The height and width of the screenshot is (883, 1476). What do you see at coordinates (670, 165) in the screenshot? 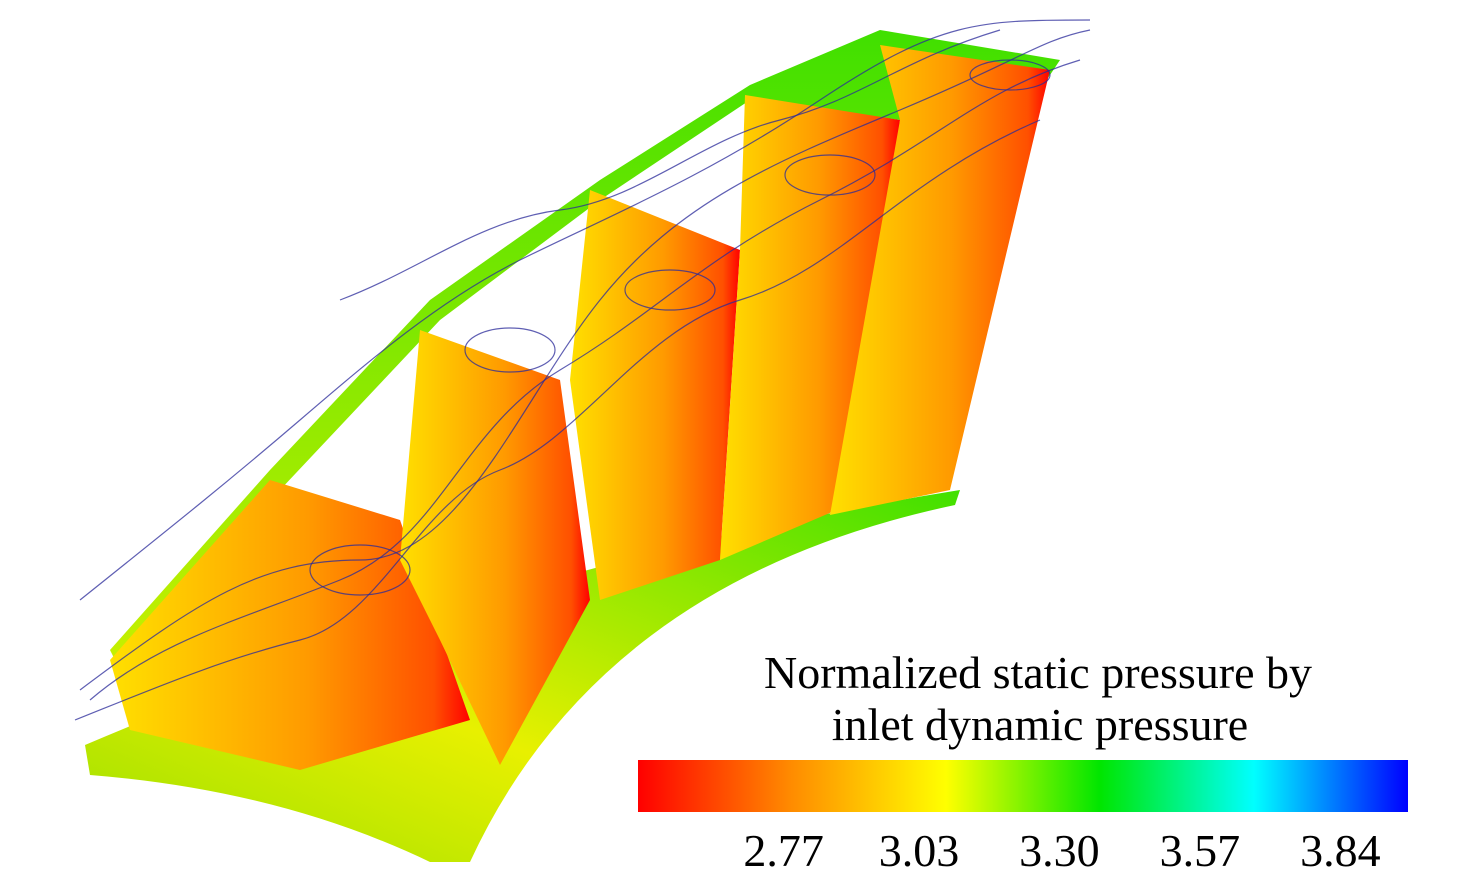
I see `streamline` at bounding box center [670, 165].